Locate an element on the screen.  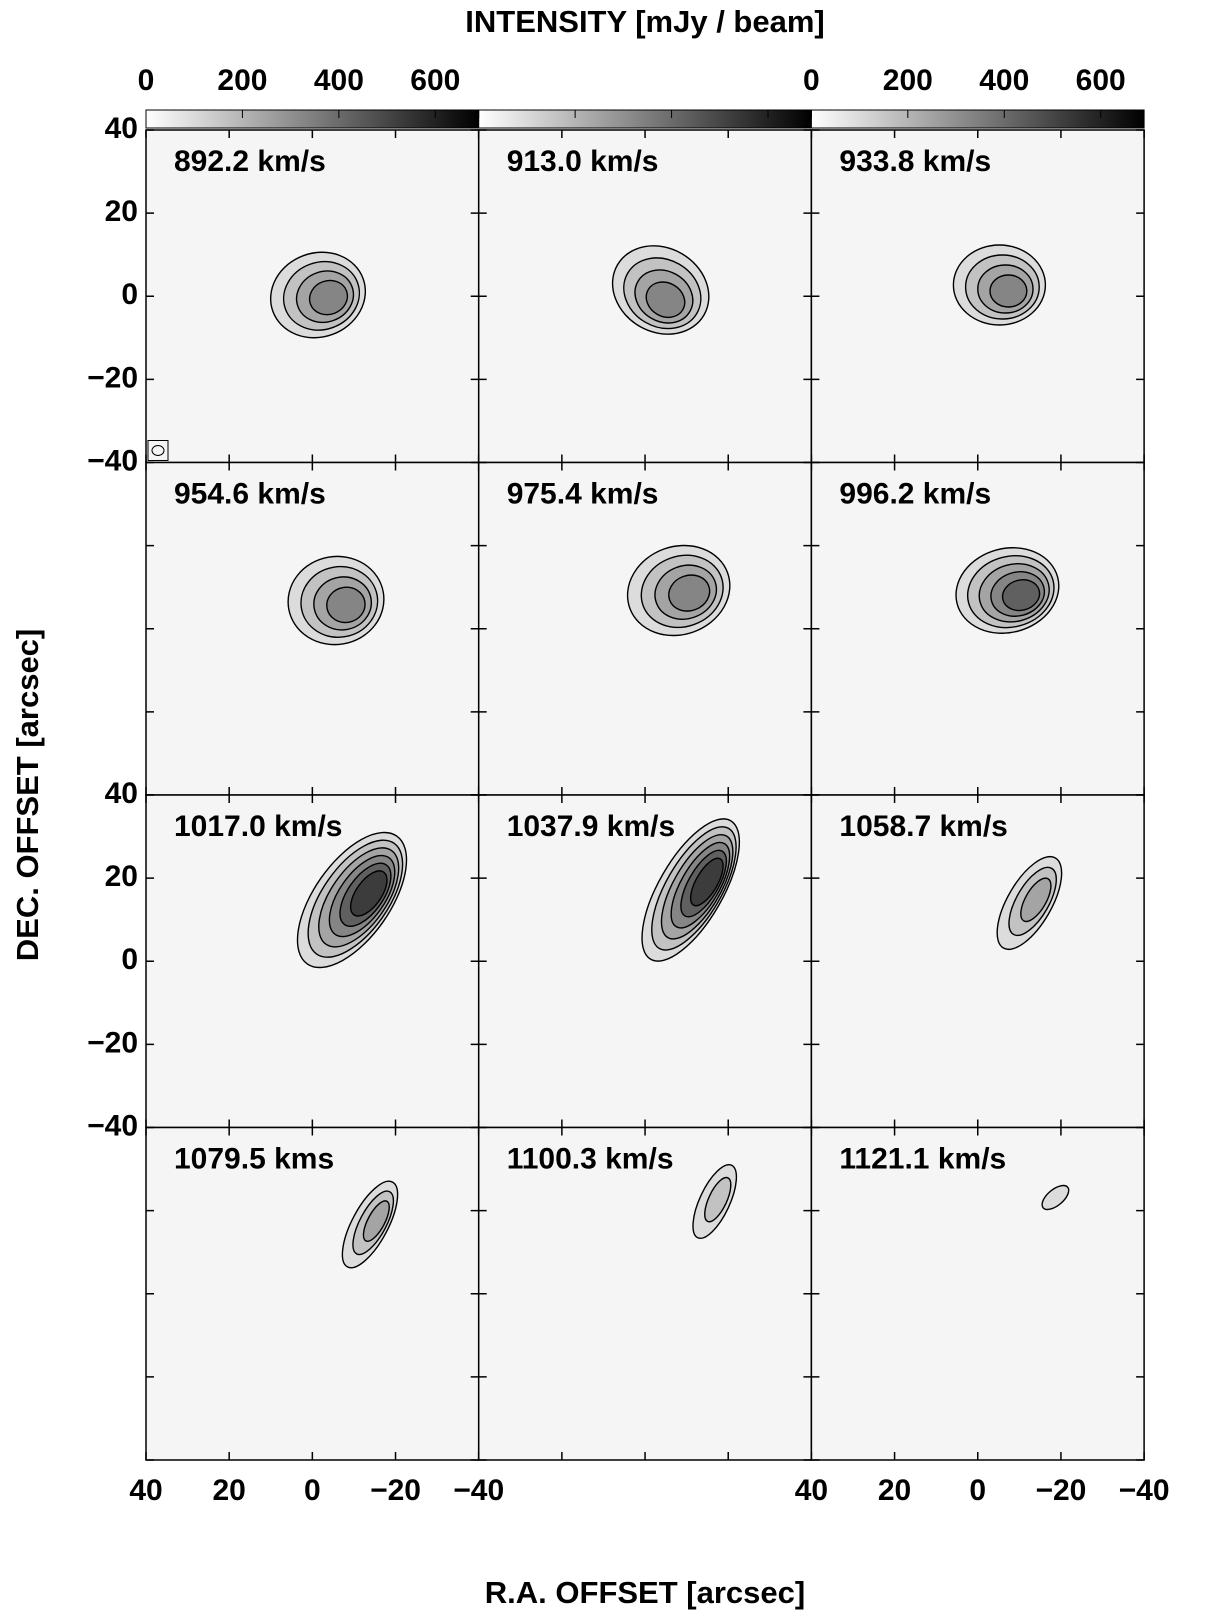
beam-box is located at coordinates (158, 450).